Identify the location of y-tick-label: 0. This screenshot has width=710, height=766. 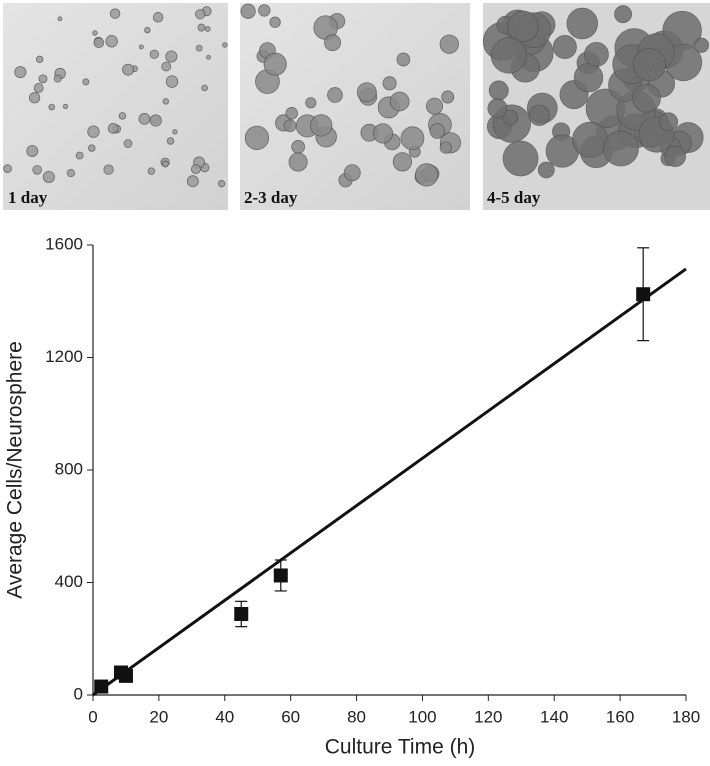
(78, 693).